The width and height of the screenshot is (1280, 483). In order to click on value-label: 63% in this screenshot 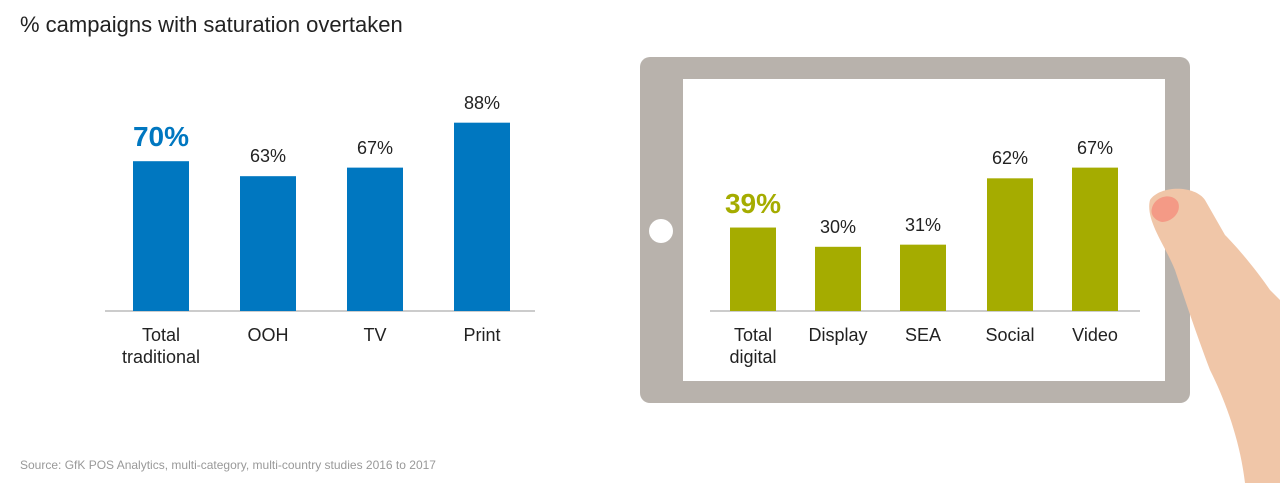, I will do `click(268, 156)`.